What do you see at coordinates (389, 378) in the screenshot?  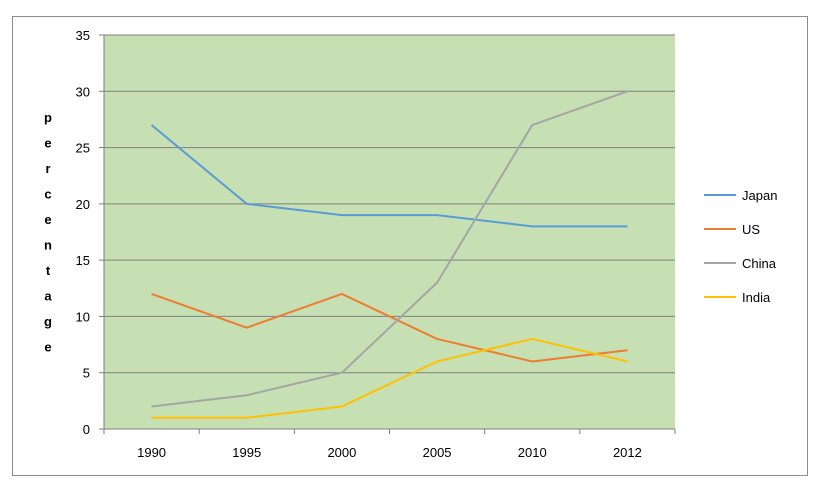 I see `series-line-india` at bounding box center [389, 378].